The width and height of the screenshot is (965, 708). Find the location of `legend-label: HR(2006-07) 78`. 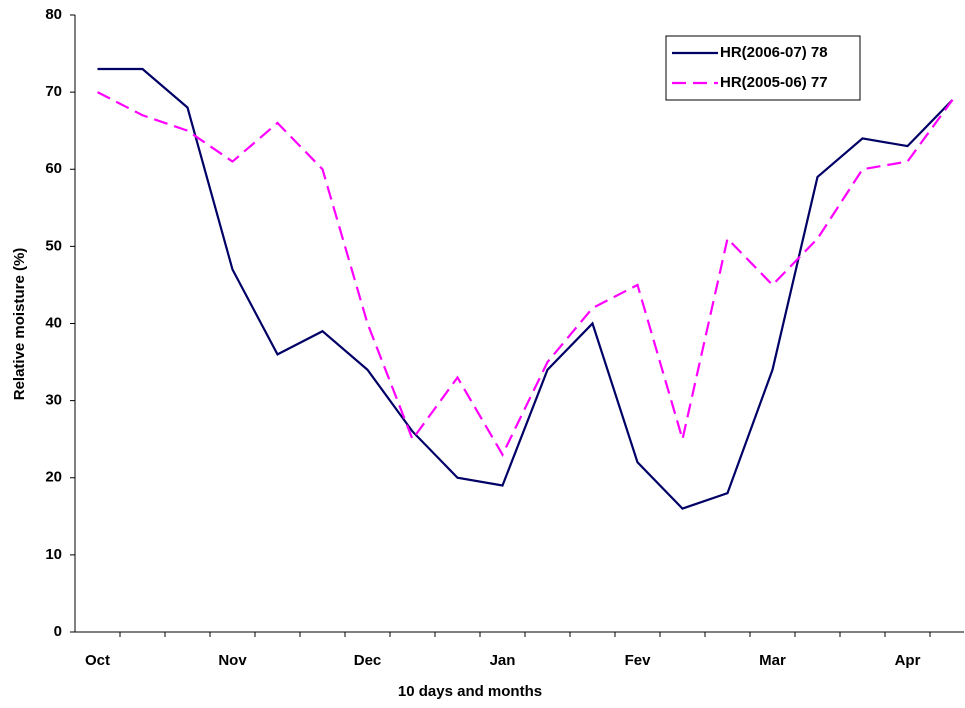

legend-label: HR(2006-07) 78 is located at coordinates (774, 52).